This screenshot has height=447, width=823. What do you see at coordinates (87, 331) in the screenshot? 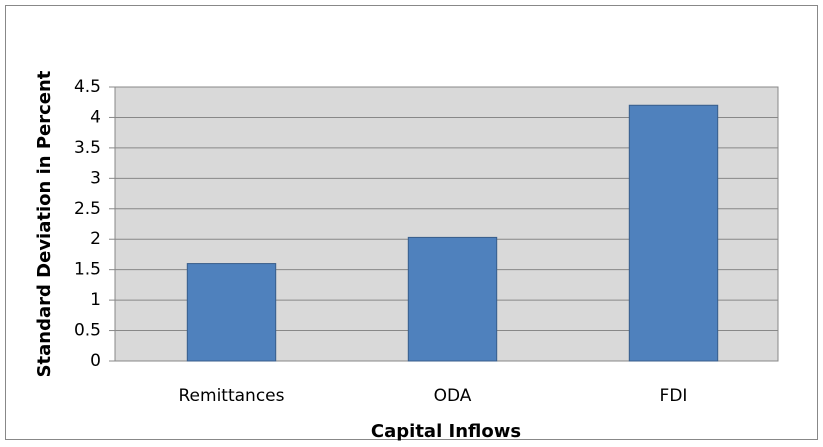
I see `y-tick-label: 0.5` at bounding box center [87, 331].